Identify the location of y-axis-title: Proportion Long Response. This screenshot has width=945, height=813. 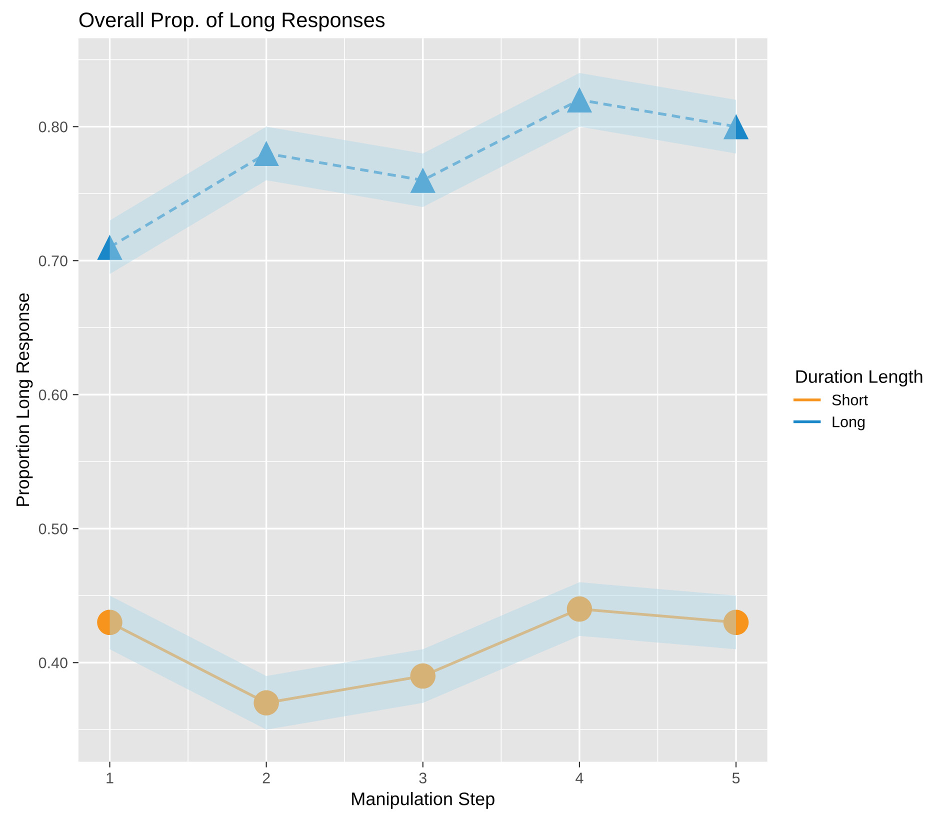
(24, 399).